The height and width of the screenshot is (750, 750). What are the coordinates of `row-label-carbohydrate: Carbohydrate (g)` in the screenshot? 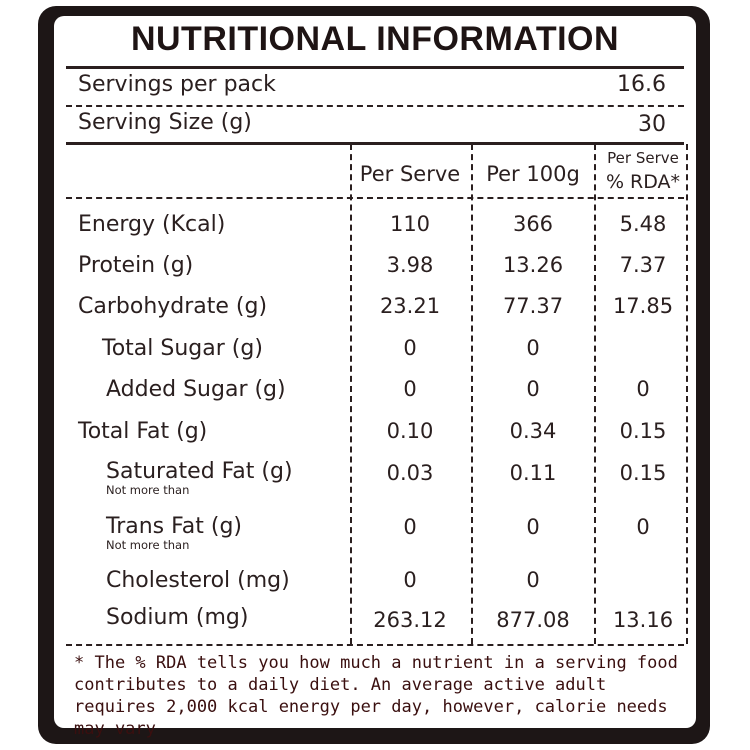 It's located at (173, 306).